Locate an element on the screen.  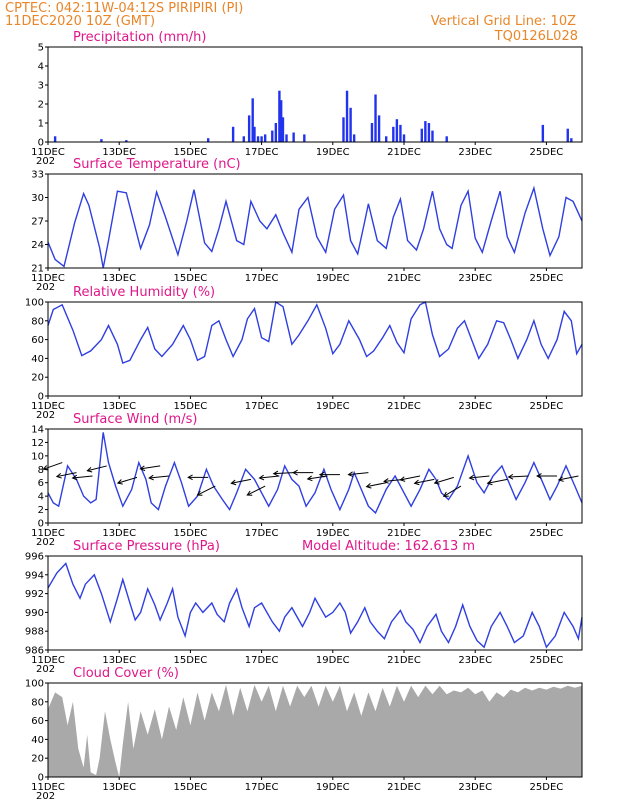
rh-line is located at coordinates (315, 332).